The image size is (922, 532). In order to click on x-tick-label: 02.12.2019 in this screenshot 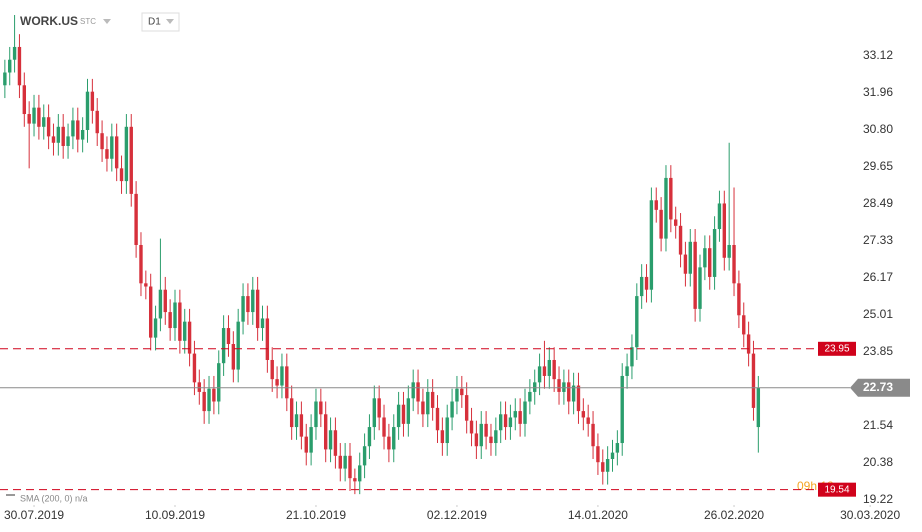, I will do `click(457, 515)`.